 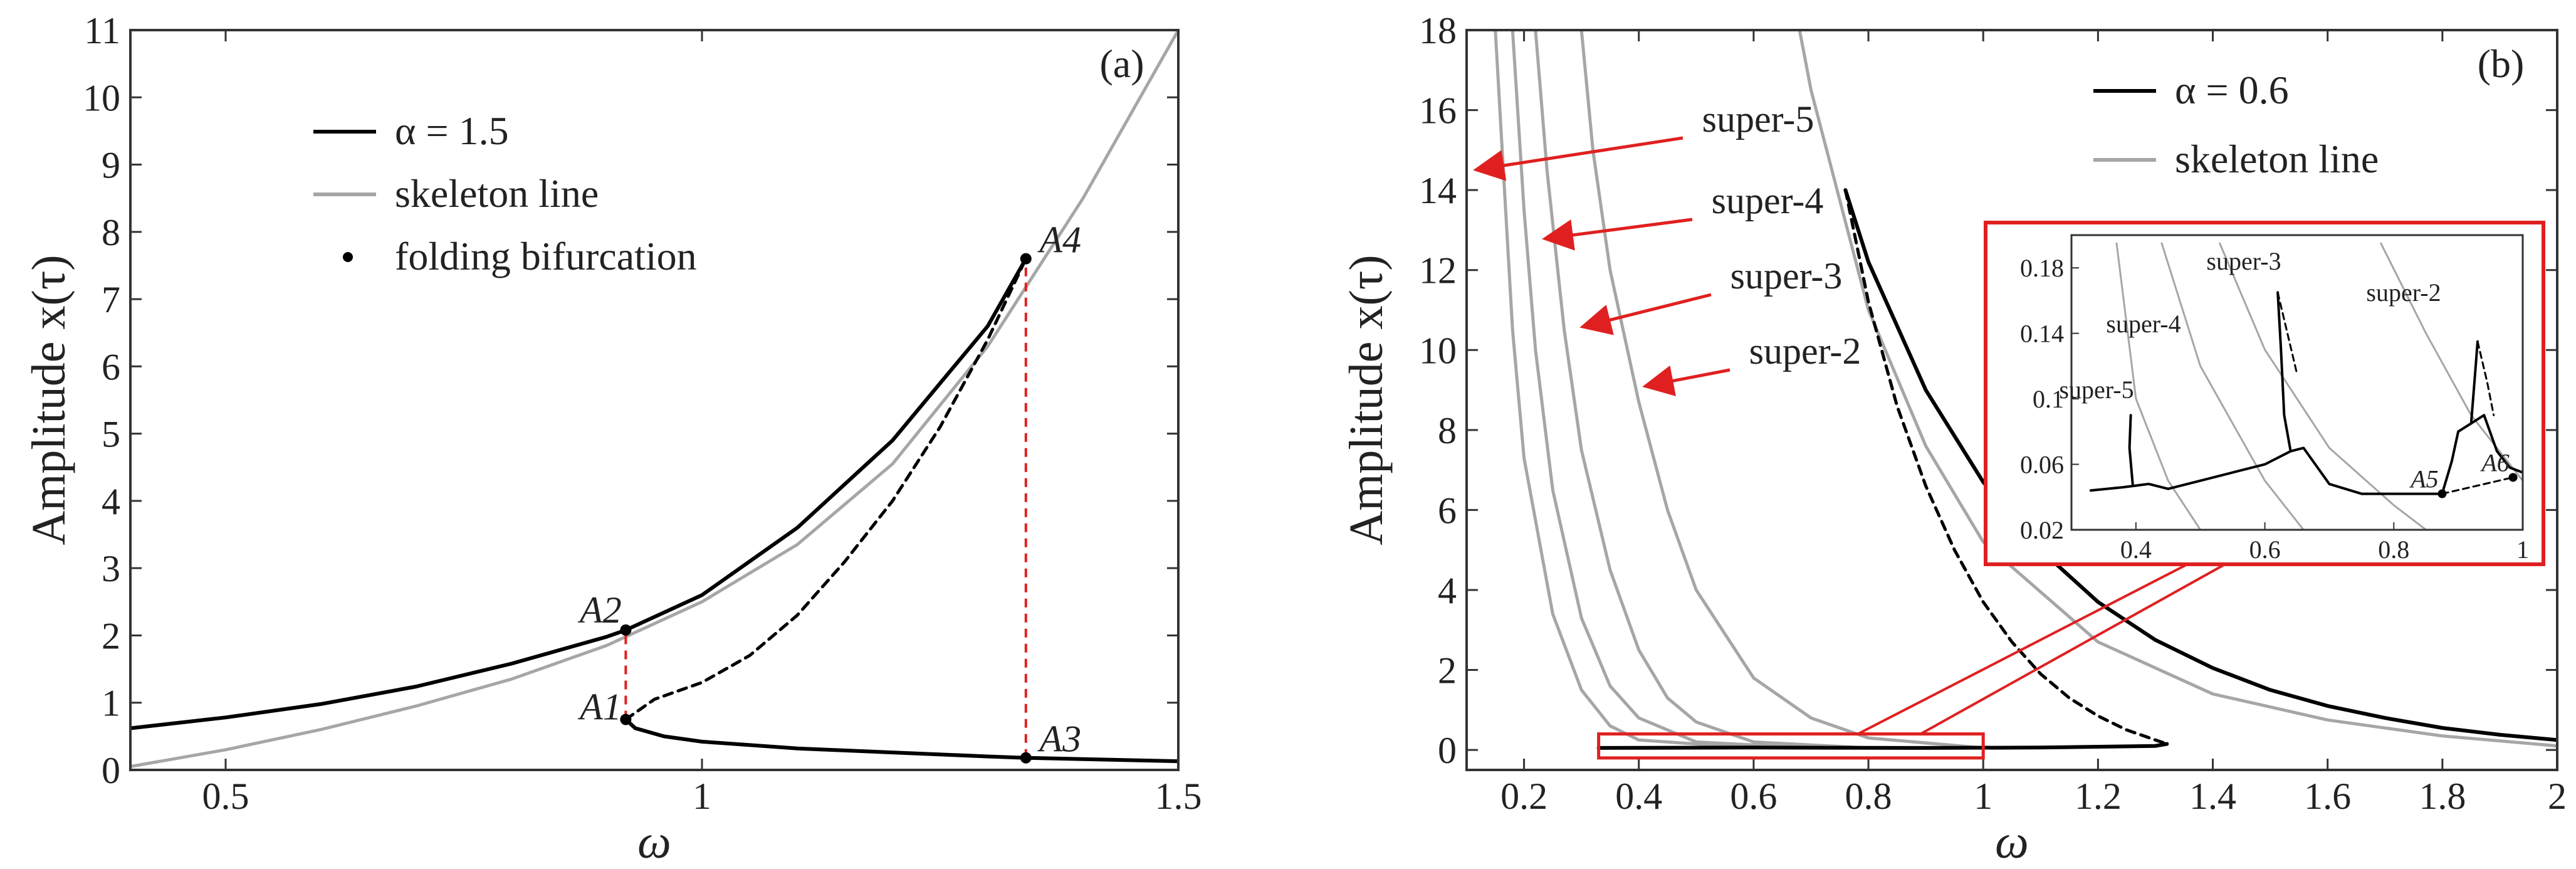 I want to click on inset-point-a5, so click(x=2442, y=493).